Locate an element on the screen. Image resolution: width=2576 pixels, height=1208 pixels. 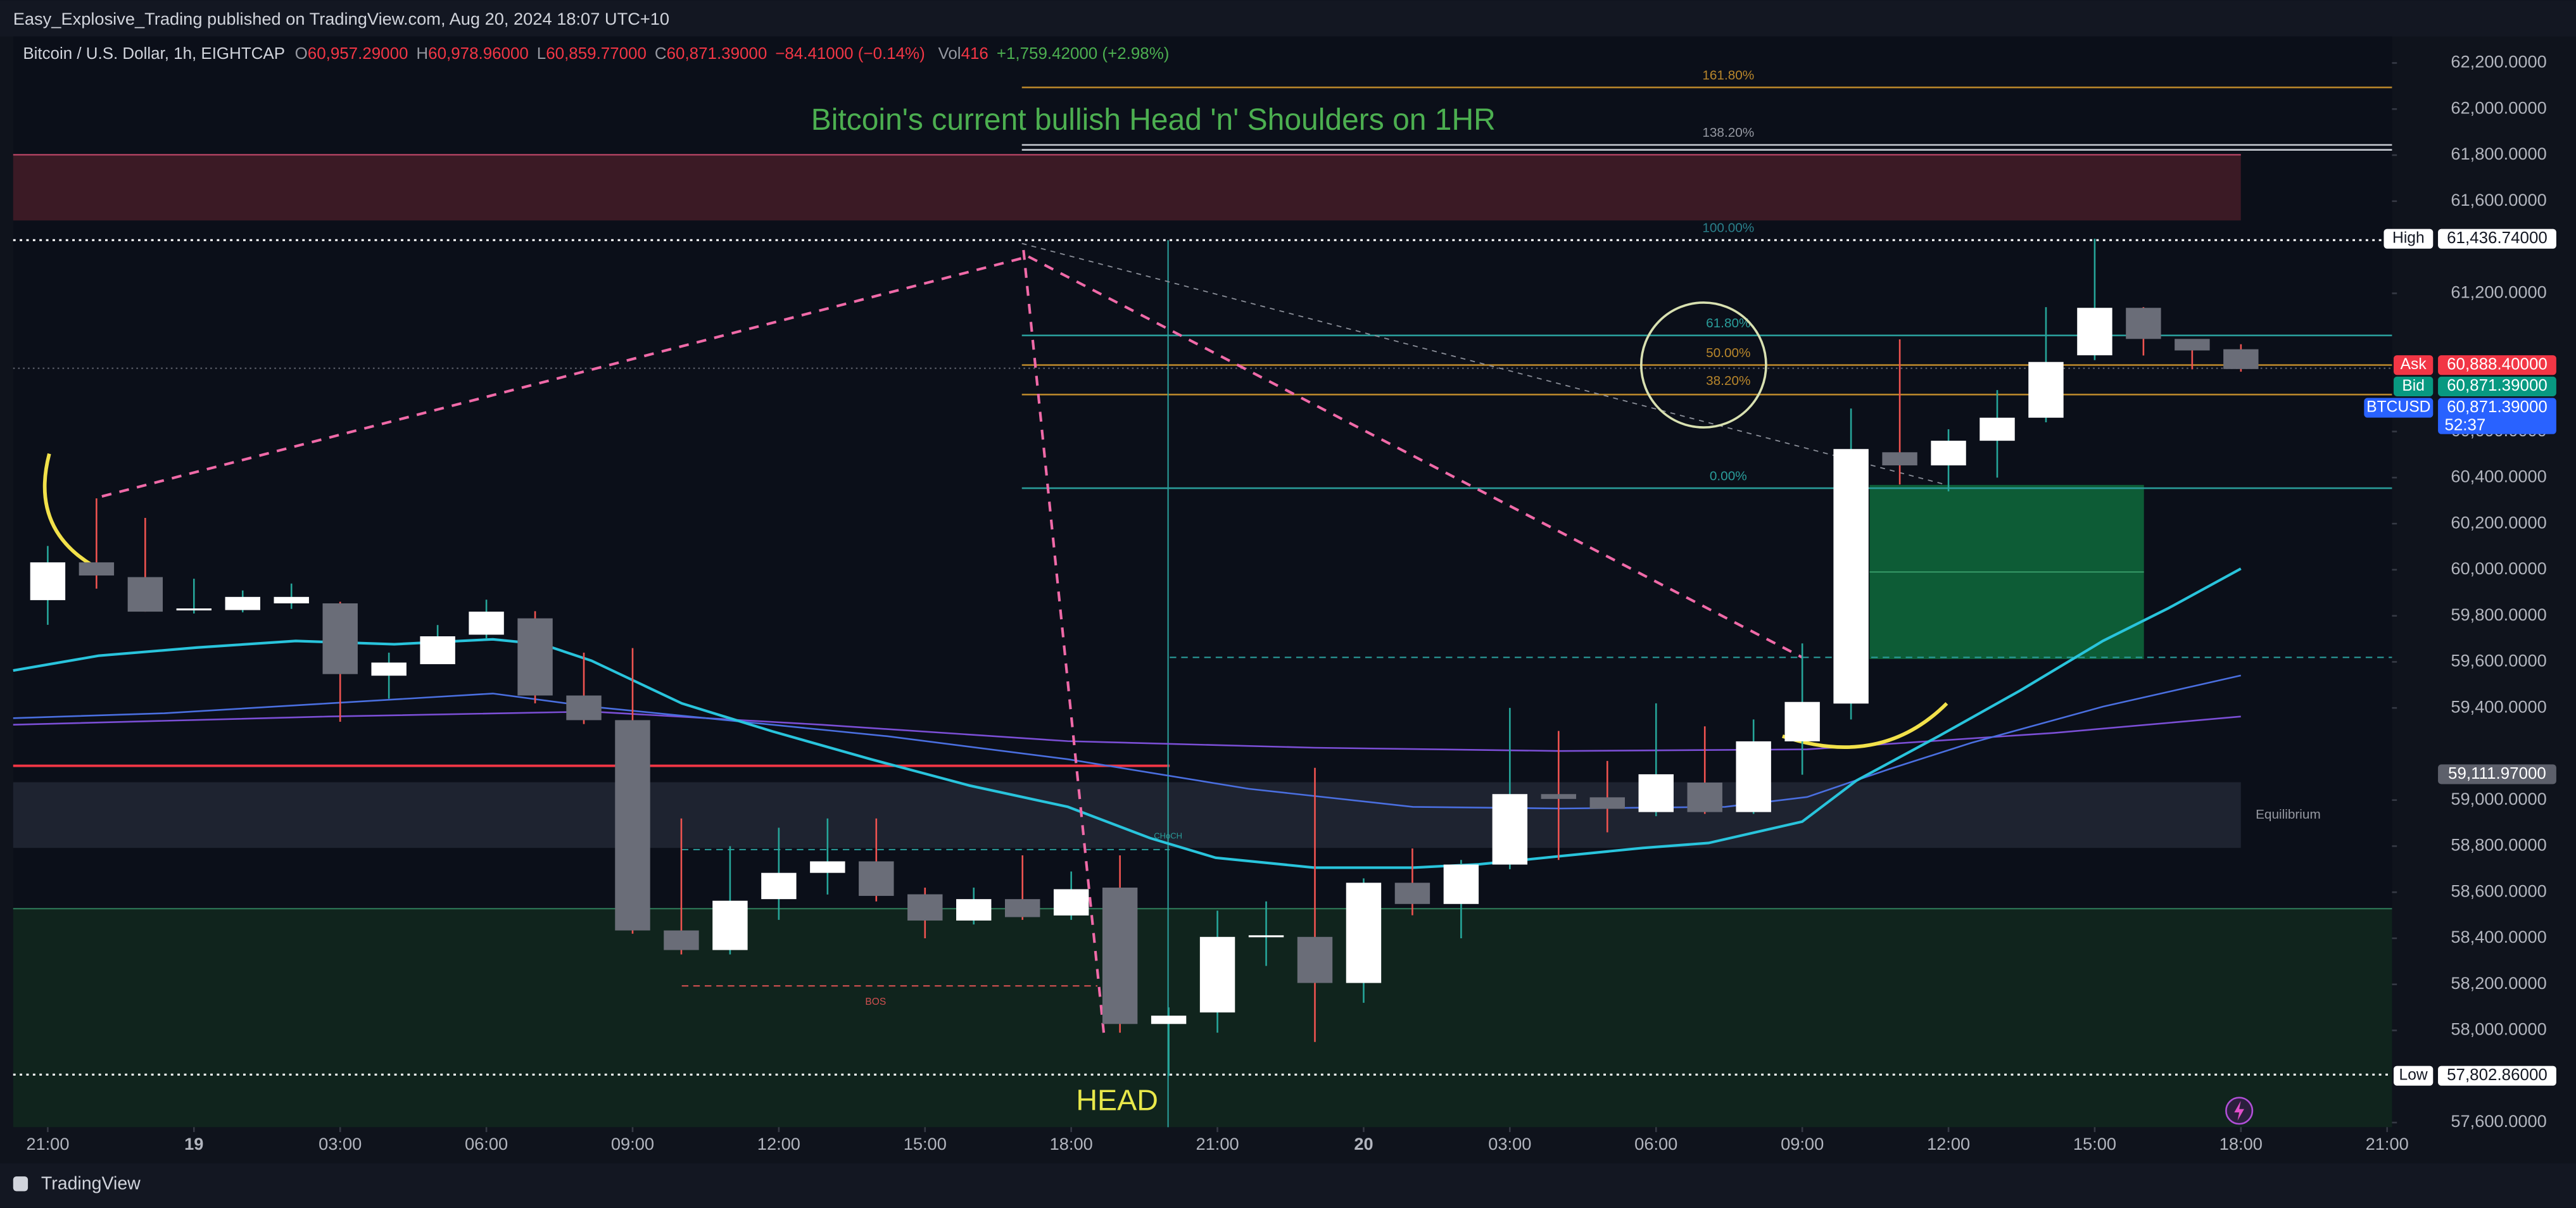
price-label: 59,111.97000 is located at coordinates (2497, 774).